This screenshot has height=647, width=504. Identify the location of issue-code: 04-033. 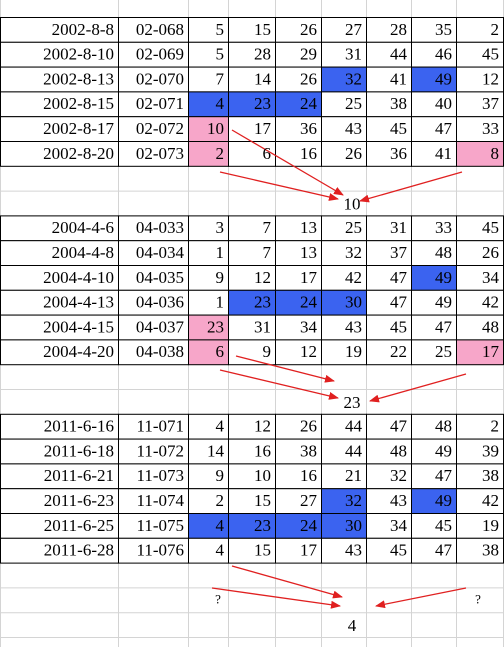
(160, 227).